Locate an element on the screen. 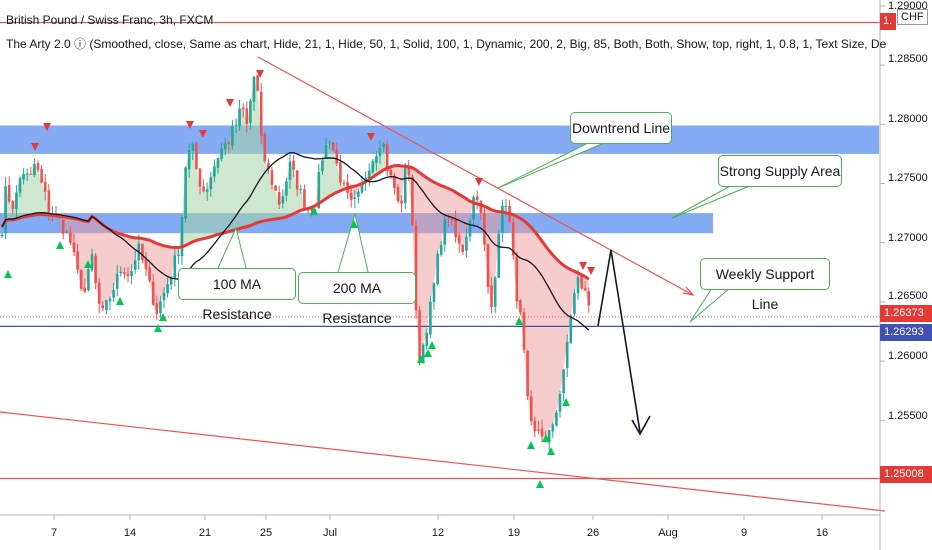 The height and width of the screenshot is (550, 932). strong-supply-callout: Strong Supply Area is located at coordinates (780, 171).